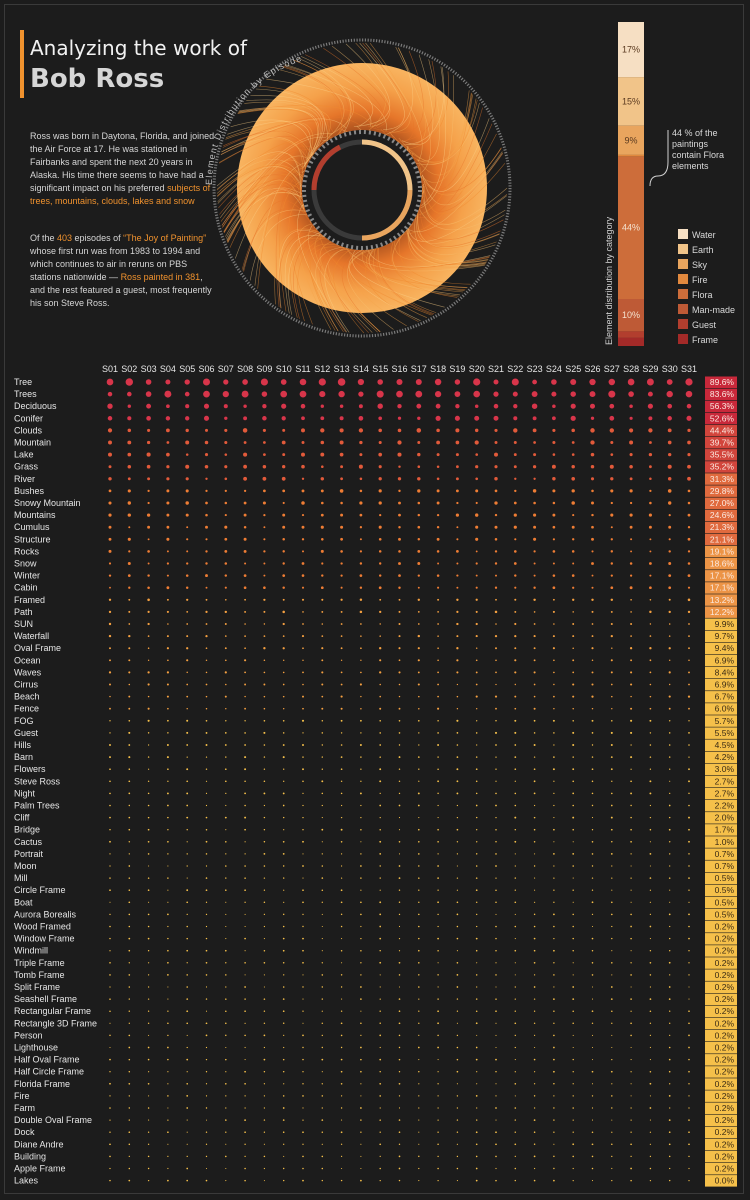 The height and width of the screenshot is (1200, 750). I want to click on element-label: Bridge, so click(27, 830).